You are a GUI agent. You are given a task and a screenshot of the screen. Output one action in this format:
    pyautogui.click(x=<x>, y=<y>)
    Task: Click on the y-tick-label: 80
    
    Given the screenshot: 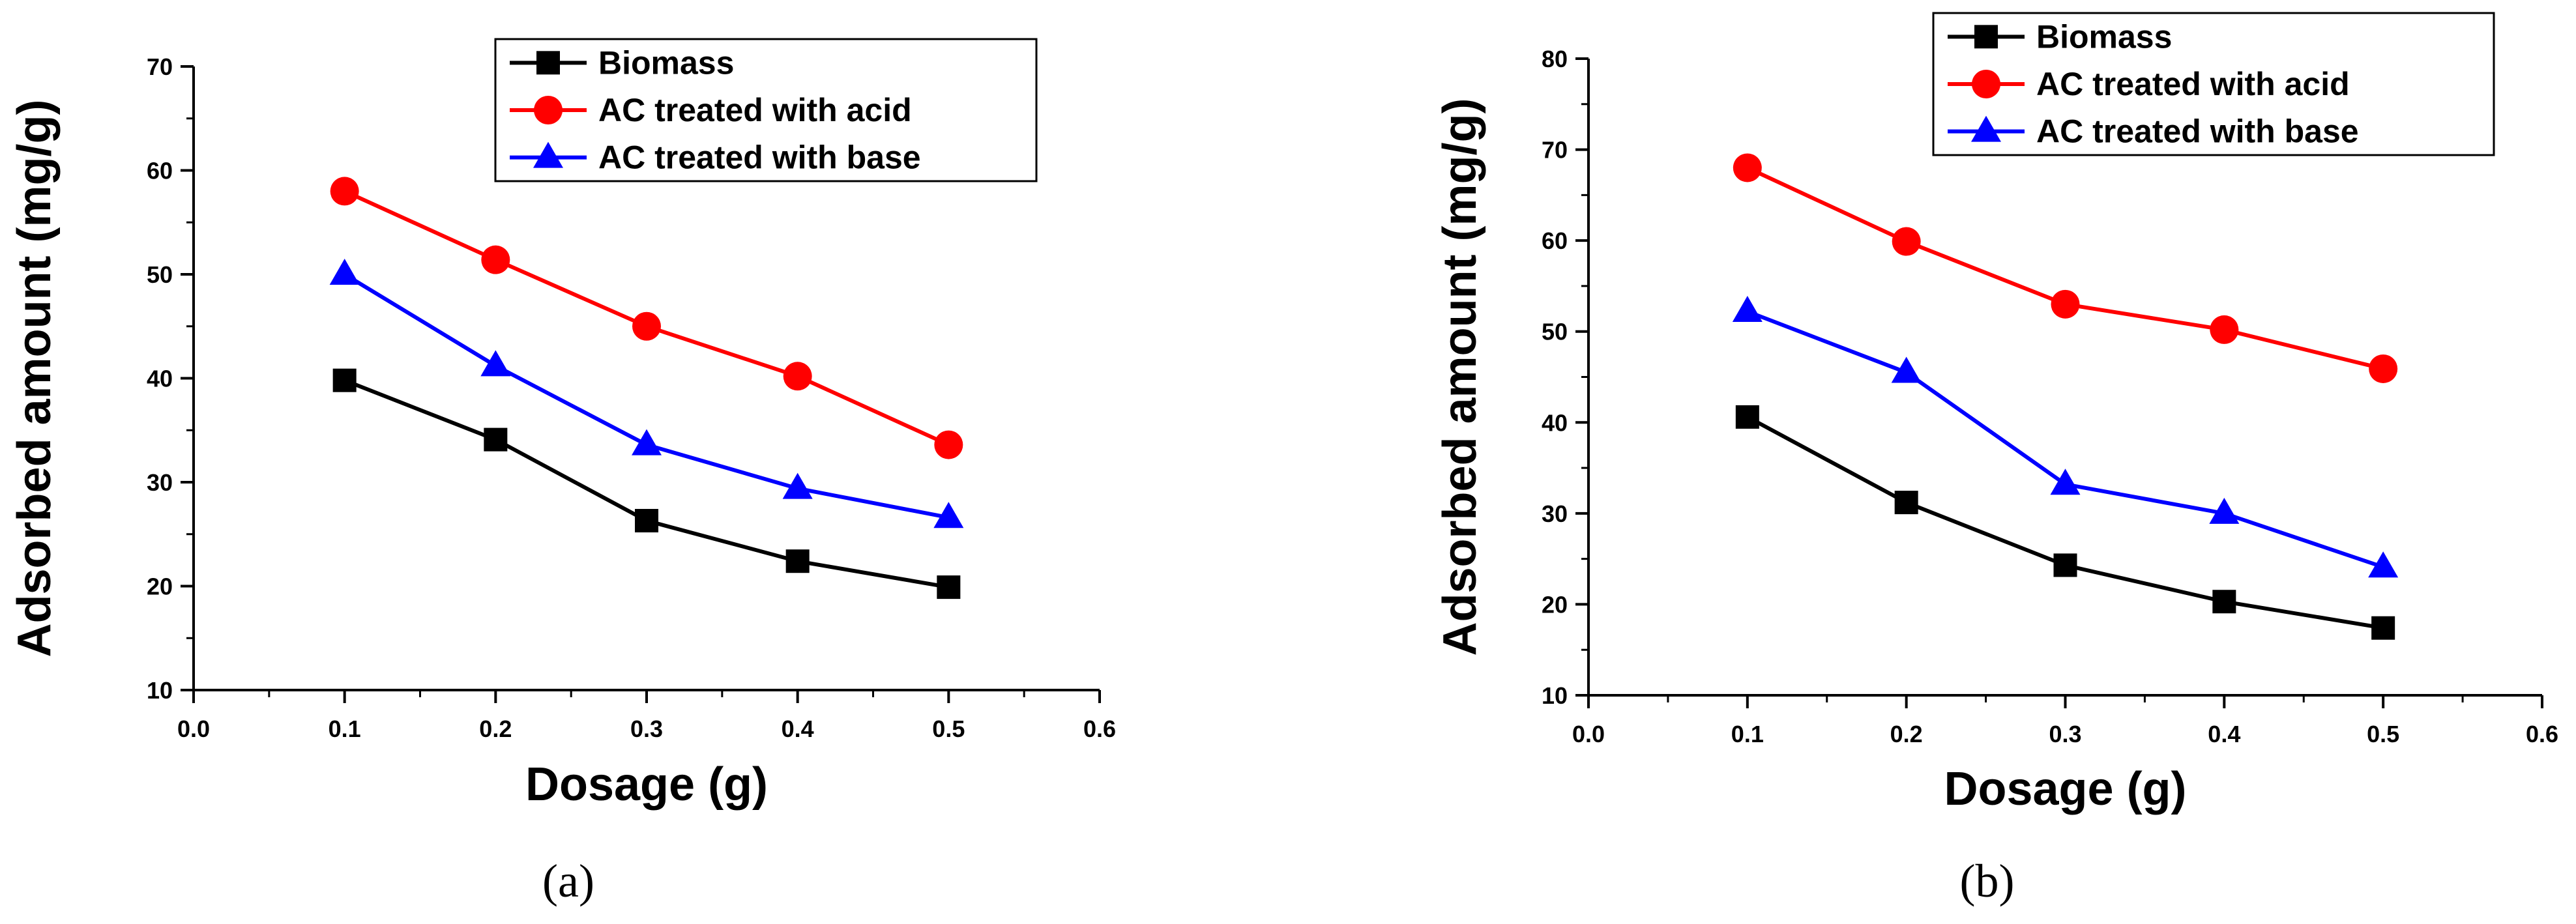 What is the action you would take?
    pyautogui.click(x=1555, y=59)
    